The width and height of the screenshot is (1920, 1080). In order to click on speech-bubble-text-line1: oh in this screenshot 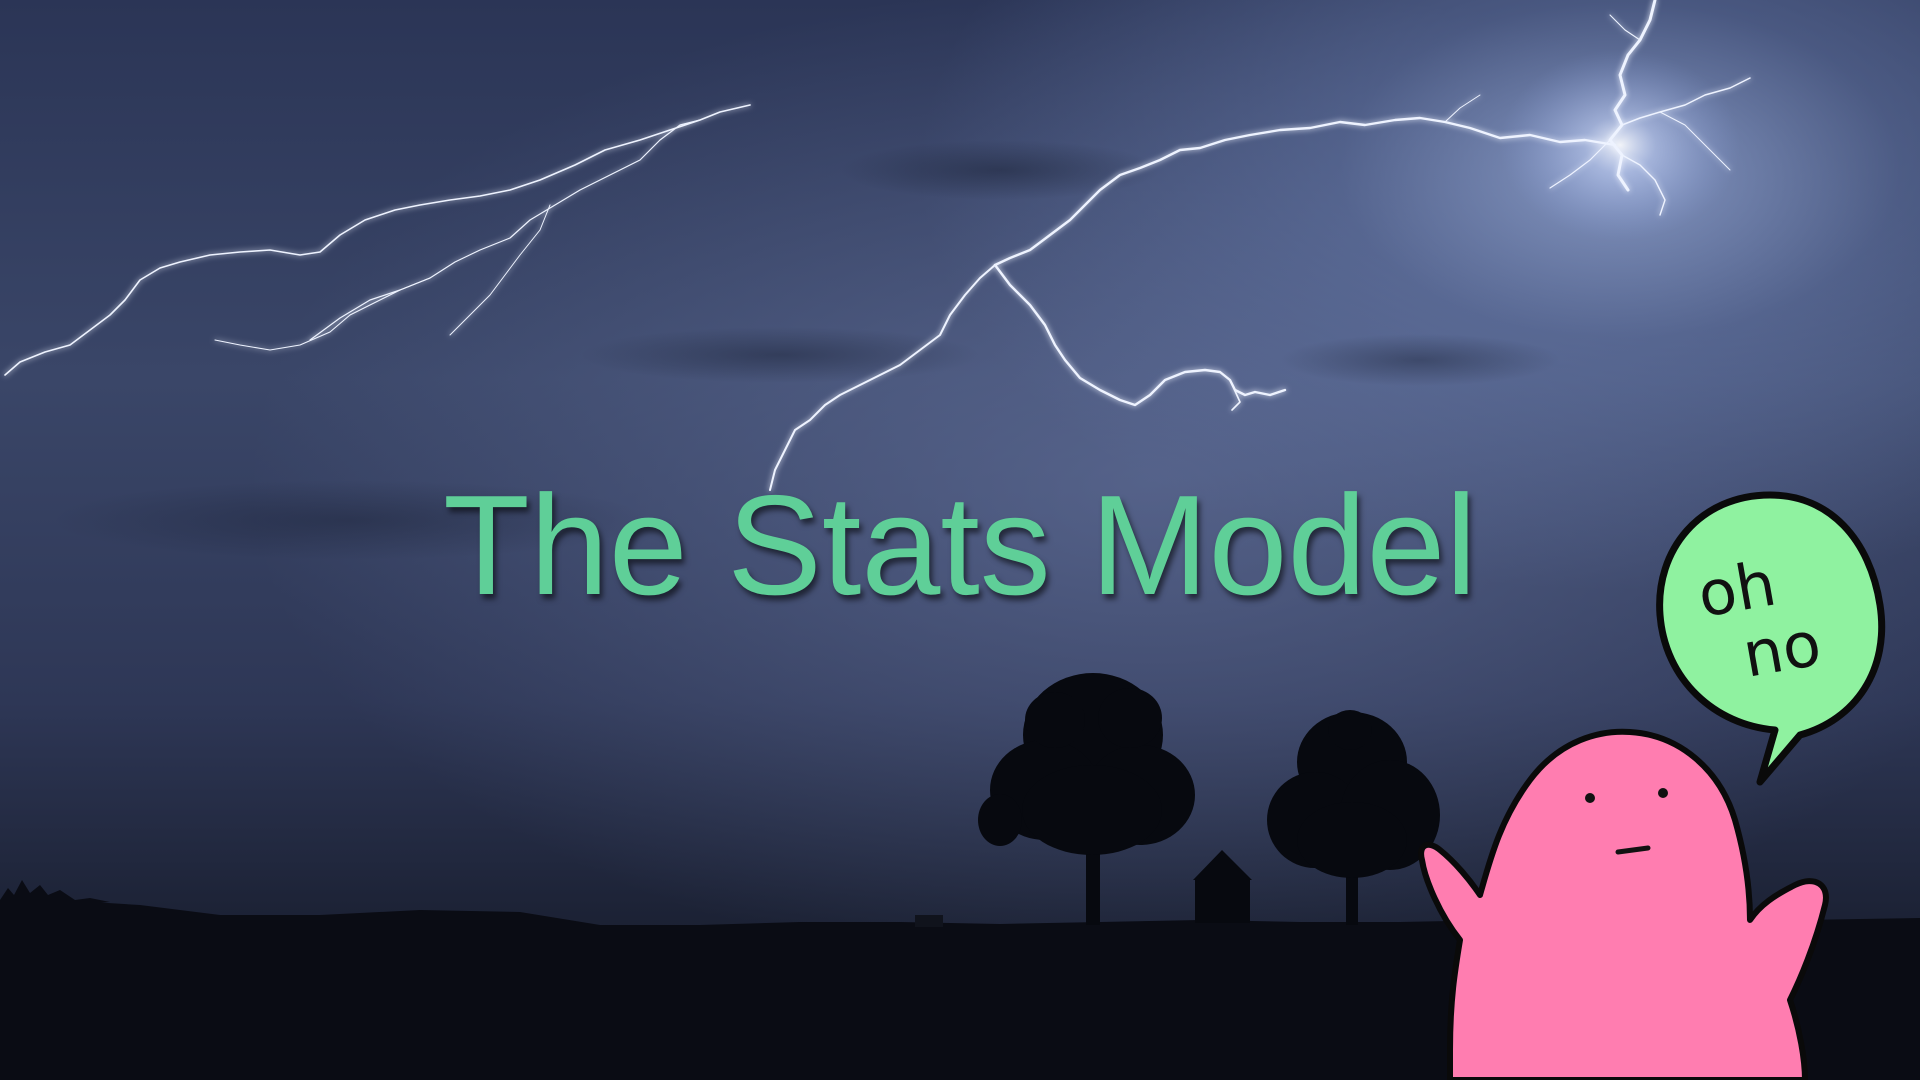, I will do `click(1736, 588)`.